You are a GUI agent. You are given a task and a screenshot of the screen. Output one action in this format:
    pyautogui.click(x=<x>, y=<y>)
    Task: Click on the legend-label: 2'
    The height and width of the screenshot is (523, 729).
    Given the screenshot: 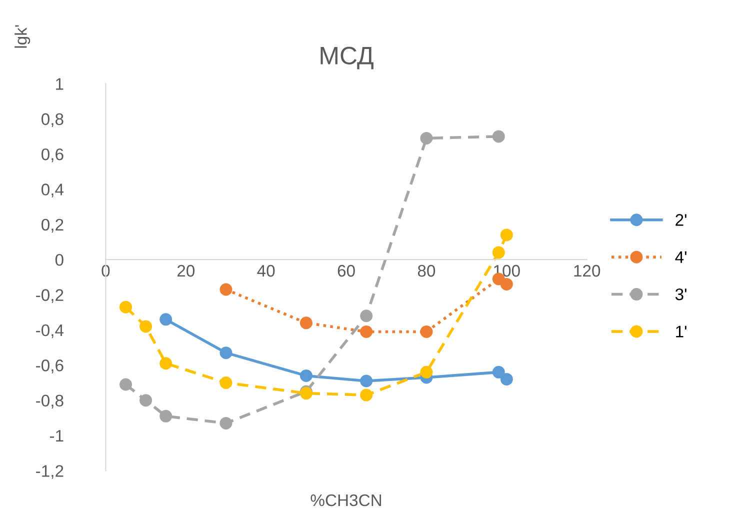 What is the action you would take?
    pyautogui.click(x=681, y=220)
    